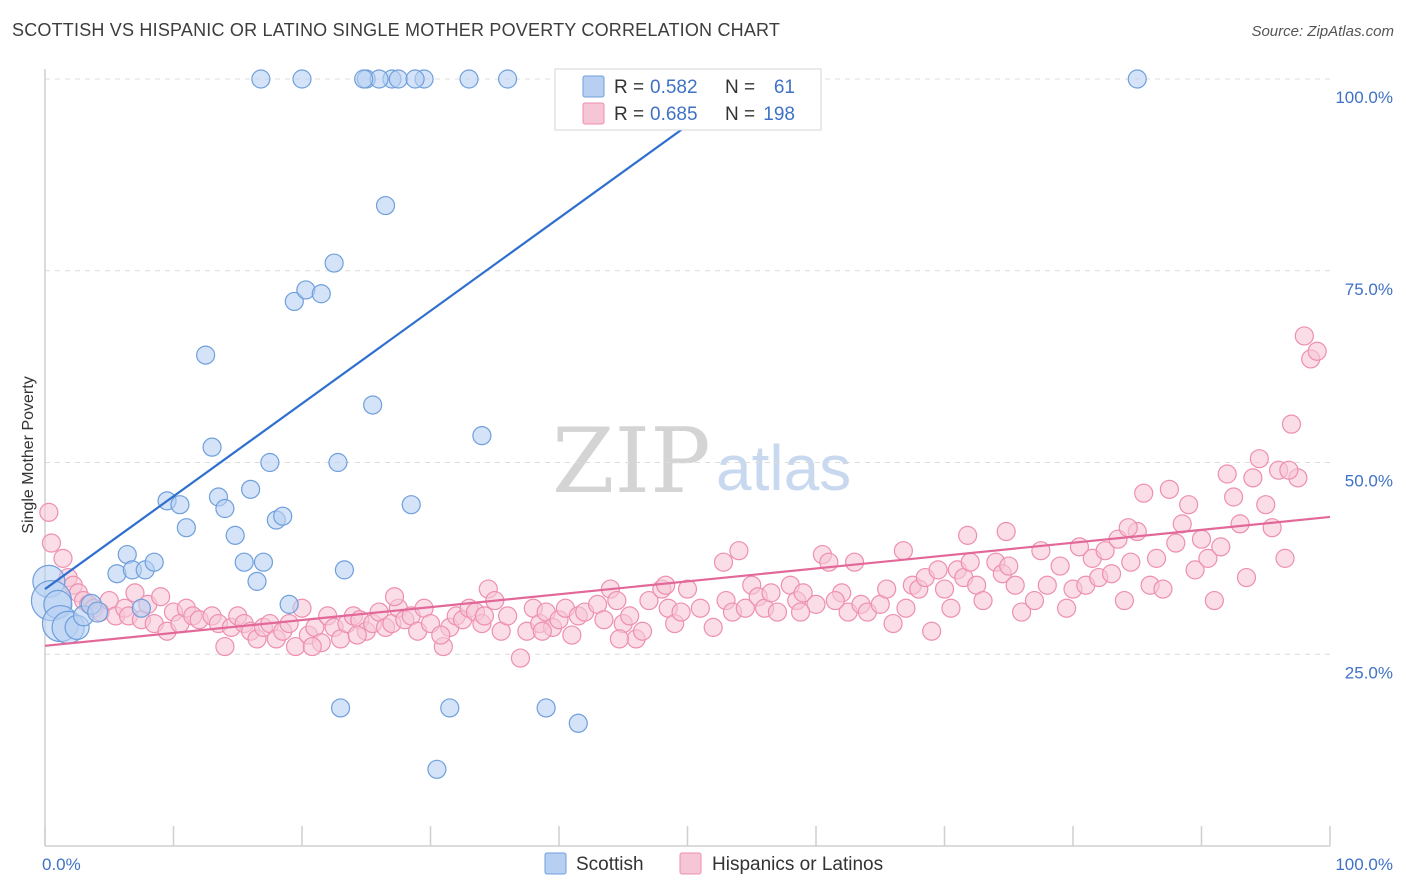  I want to click on legend-swatch-hispanic, so click(593, 113).